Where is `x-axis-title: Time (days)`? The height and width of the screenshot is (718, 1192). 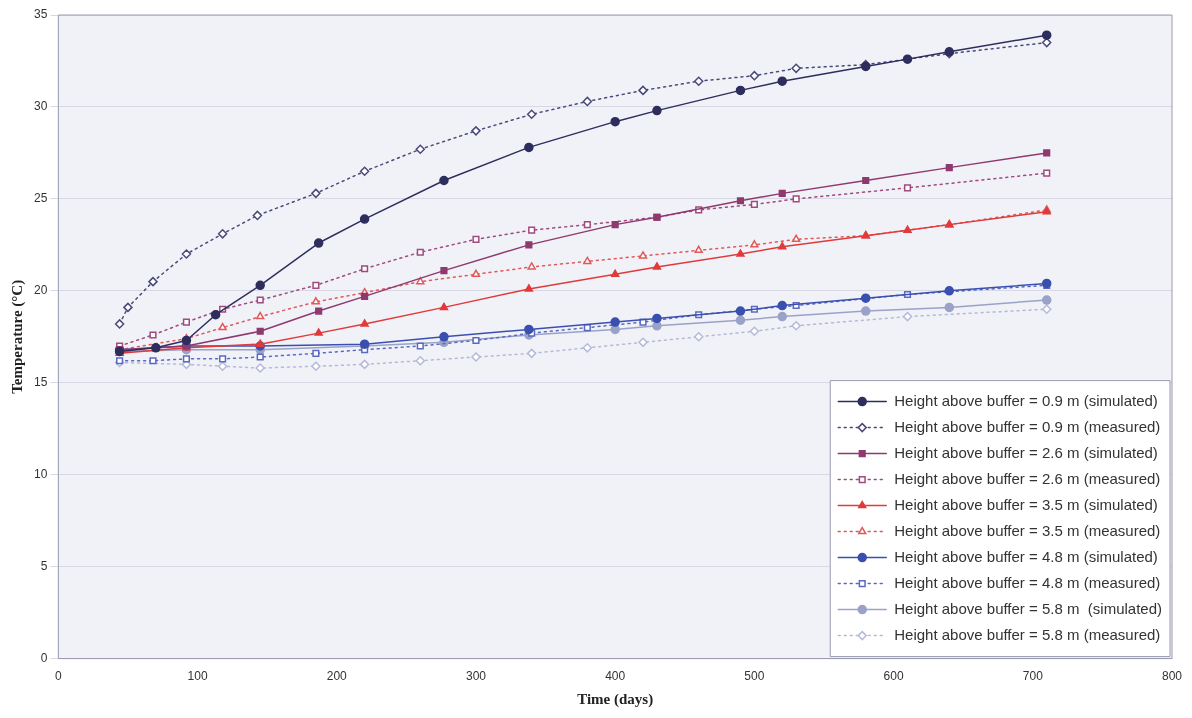 x-axis-title: Time (days) is located at coordinates (615, 699).